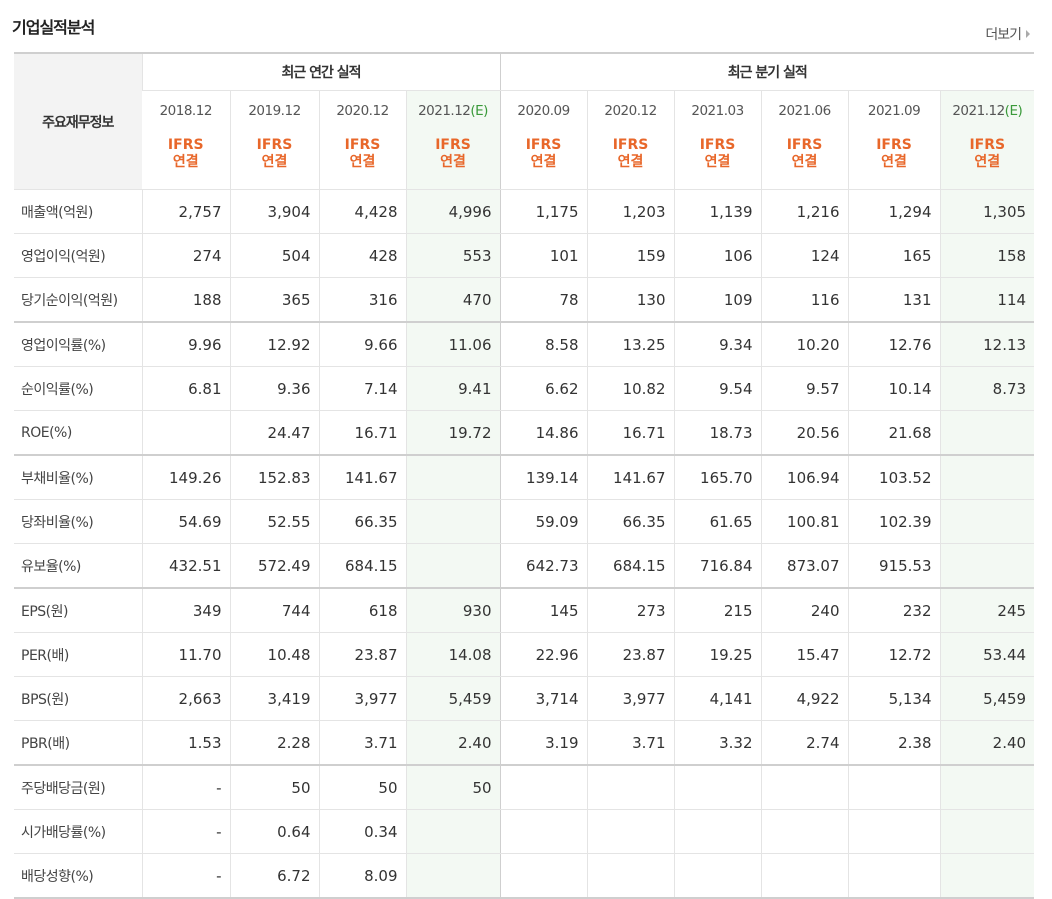 This screenshot has height=899, width=1052. What do you see at coordinates (78, 698) in the screenshot?
I see `row-label: BPS(원)` at bounding box center [78, 698].